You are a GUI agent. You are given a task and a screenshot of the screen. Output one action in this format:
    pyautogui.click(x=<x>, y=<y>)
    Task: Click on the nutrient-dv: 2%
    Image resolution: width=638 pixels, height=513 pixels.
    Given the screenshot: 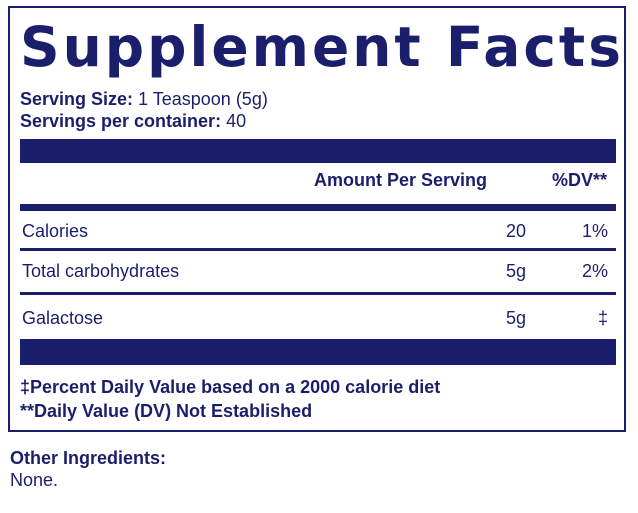 What is the action you would take?
    pyautogui.click(x=594, y=271)
    